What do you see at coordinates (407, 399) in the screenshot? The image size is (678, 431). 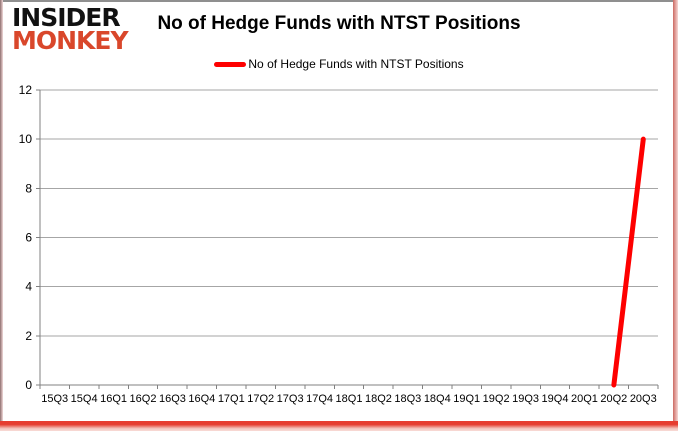 I see `x-tick-label: 18Q3` at bounding box center [407, 399].